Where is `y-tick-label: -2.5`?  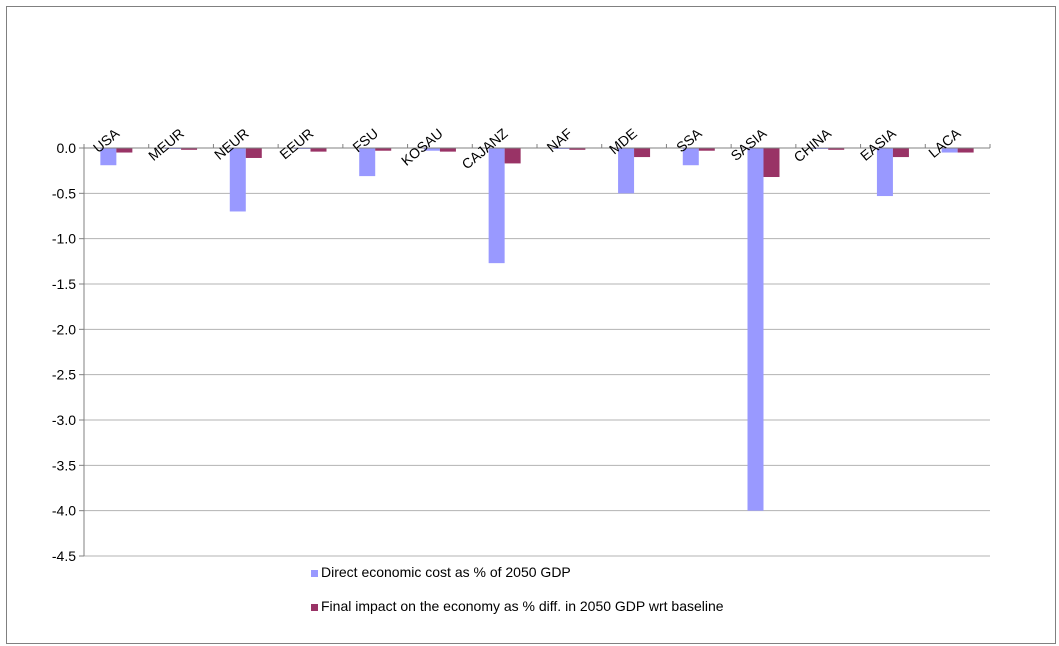
y-tick-label: -2.5 is located at coordinates (64, 375).